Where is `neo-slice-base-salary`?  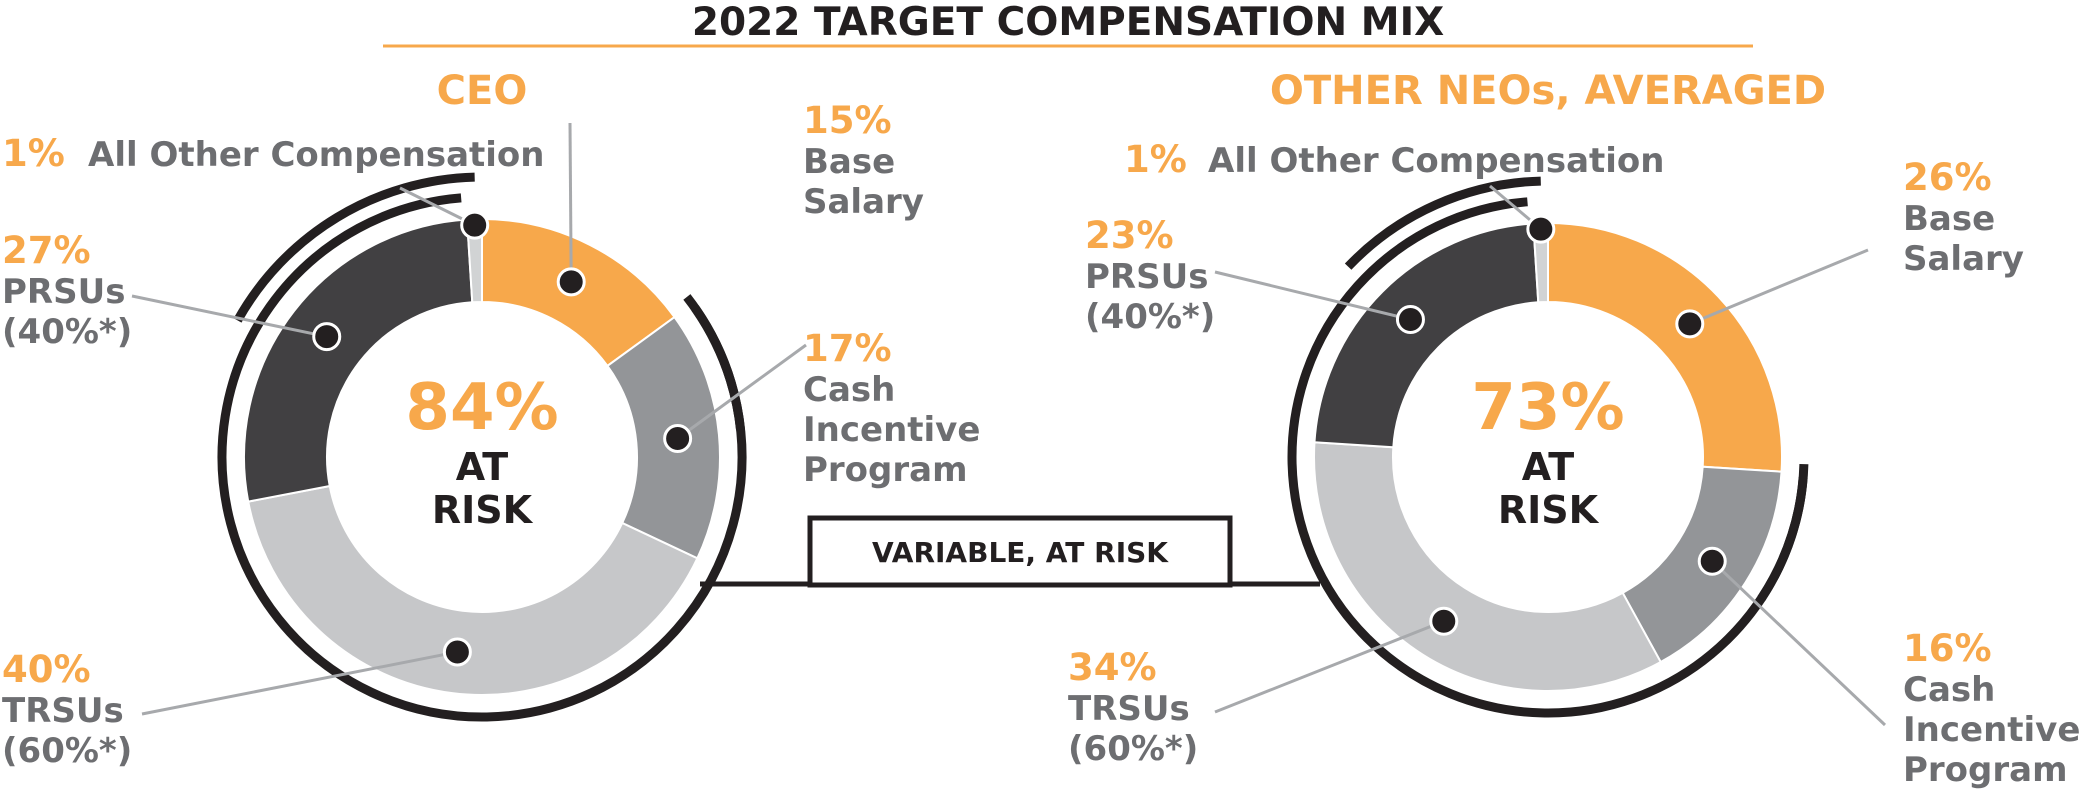 neo-slice-base-salary is located at coordinates (1665, 347).